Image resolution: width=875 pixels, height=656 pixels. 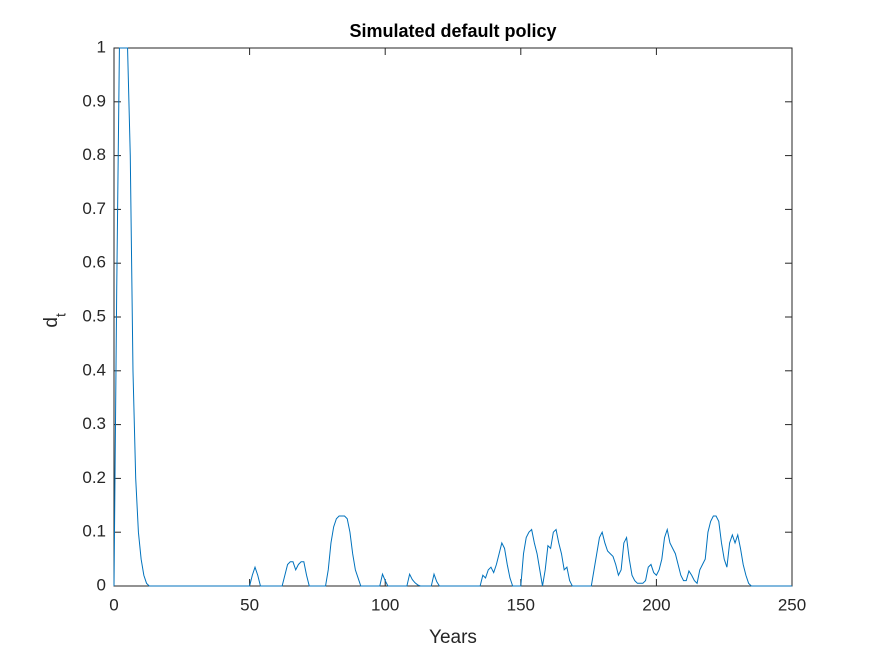 What do you see at coordinates (94, 369) in the screenshot?
I see `y-tick-label: 0.4` at bounding box center [94, 369].